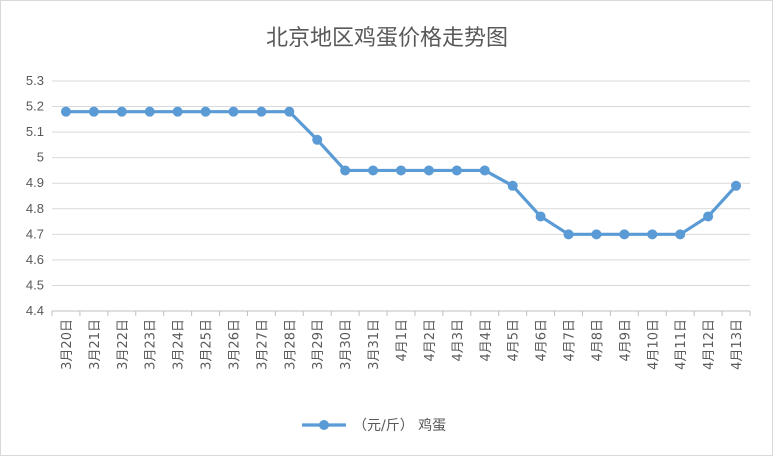  Describe the element at coordinates (290, 344) in the screenshot. I see `x-tick-label: 3月28日` at that location.